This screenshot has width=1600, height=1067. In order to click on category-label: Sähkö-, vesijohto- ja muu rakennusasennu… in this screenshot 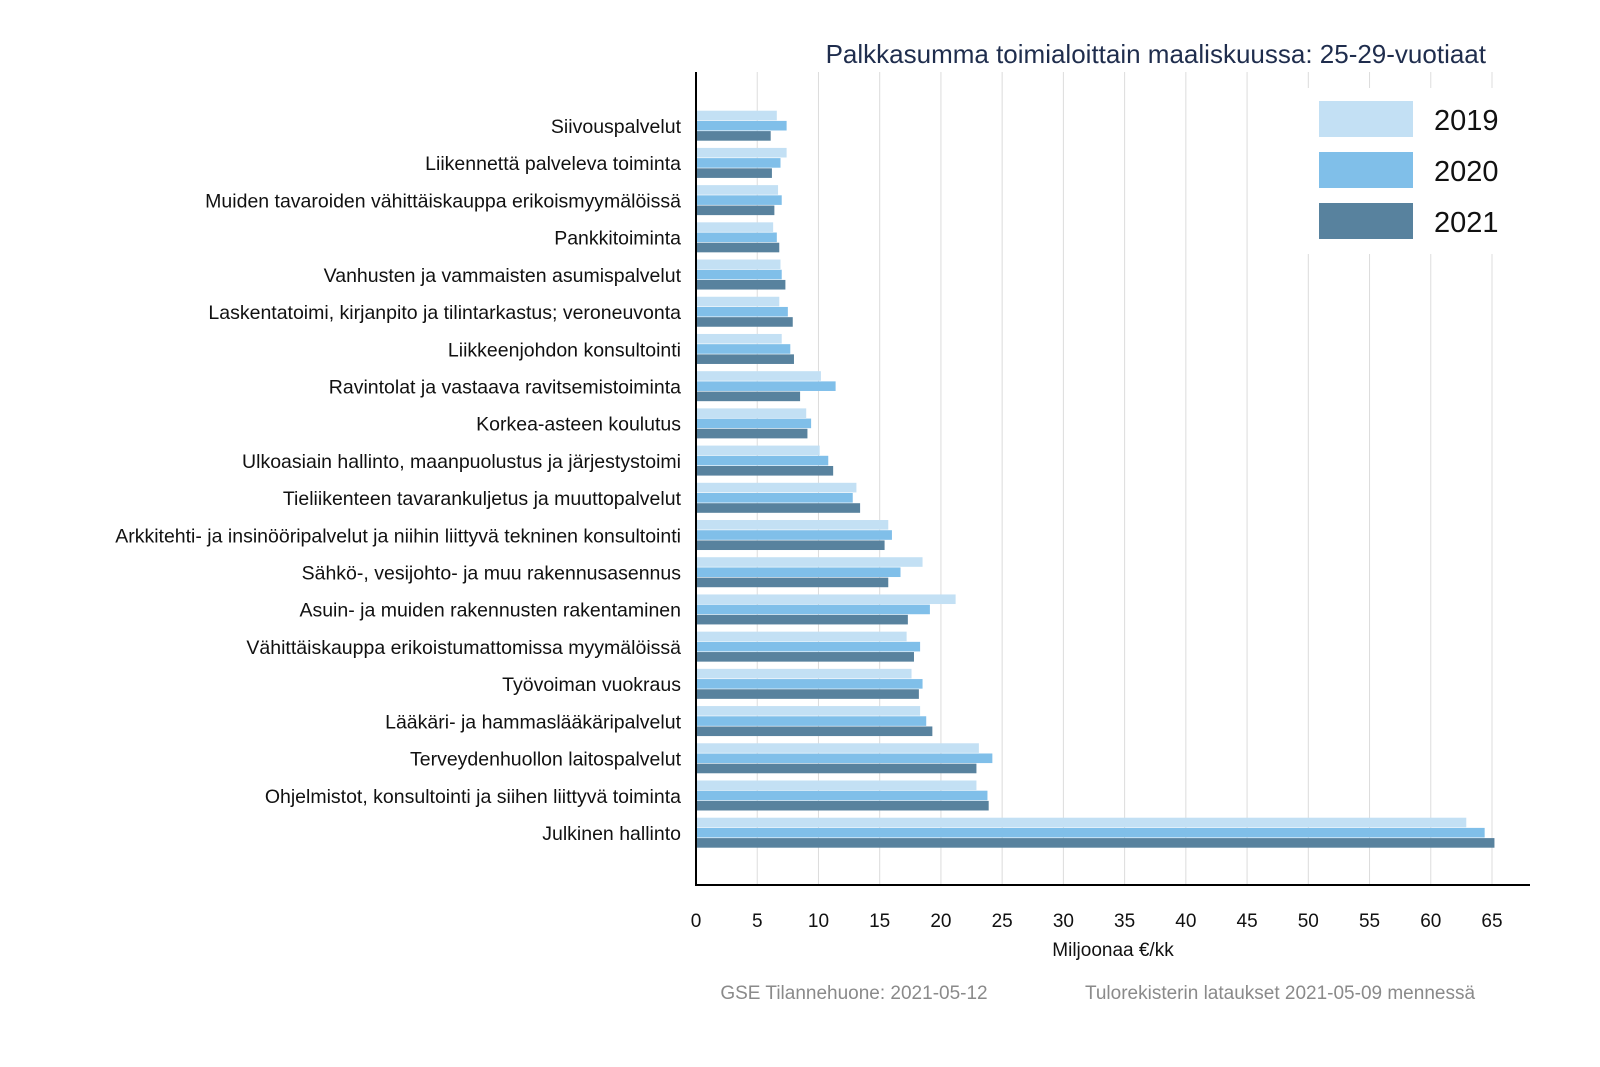, I will do `click(492, 574)`.